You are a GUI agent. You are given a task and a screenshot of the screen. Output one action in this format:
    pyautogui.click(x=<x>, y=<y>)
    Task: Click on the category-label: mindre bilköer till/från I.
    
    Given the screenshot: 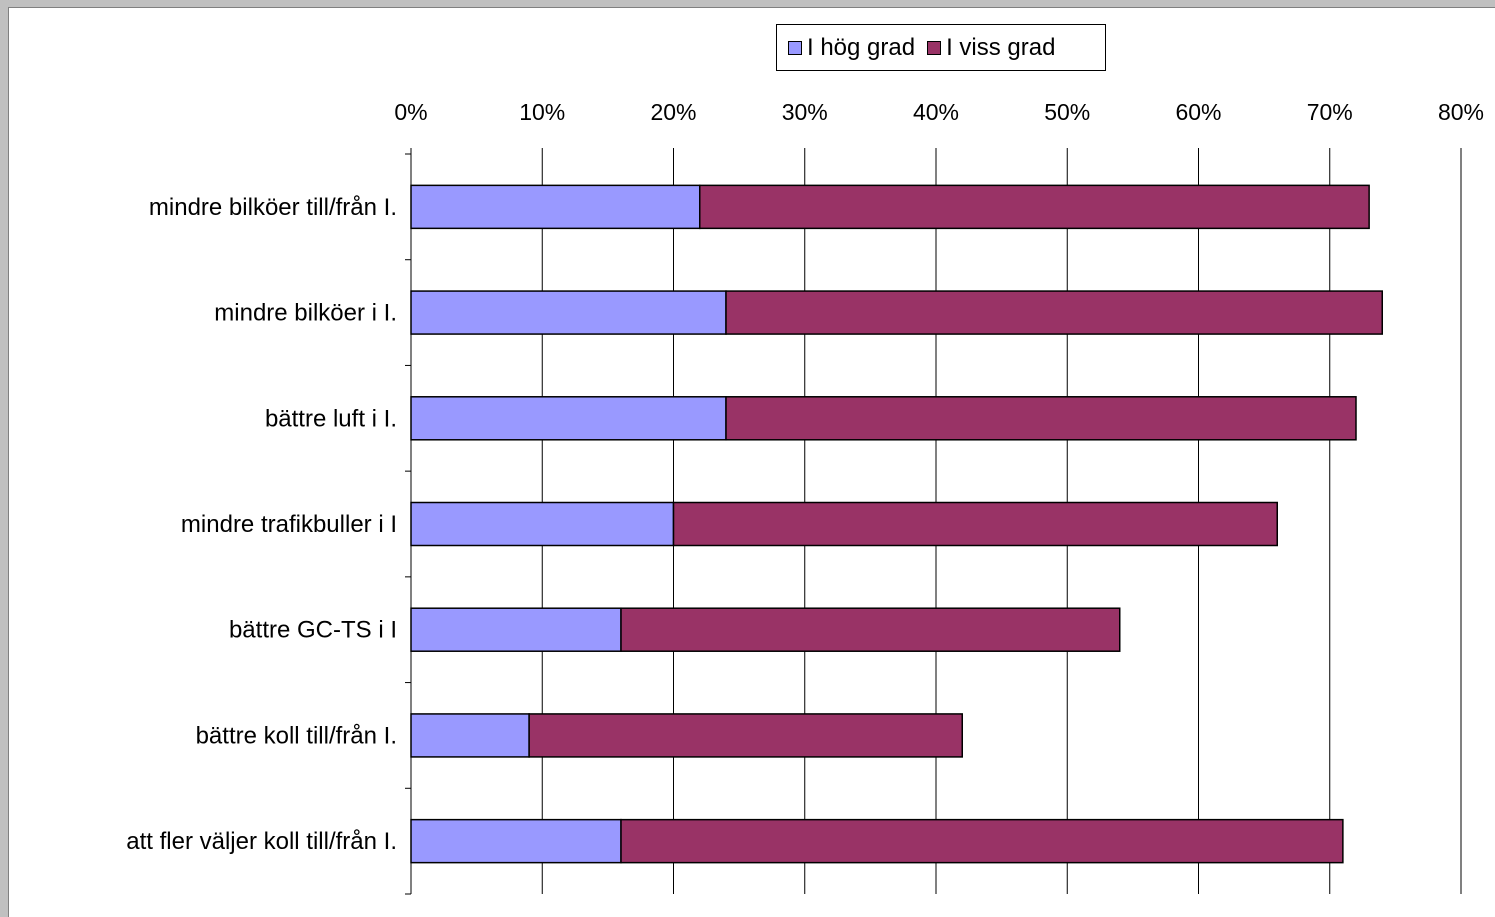 What is the action you would take?
    pyautogui.click(x=273, y=207)
    